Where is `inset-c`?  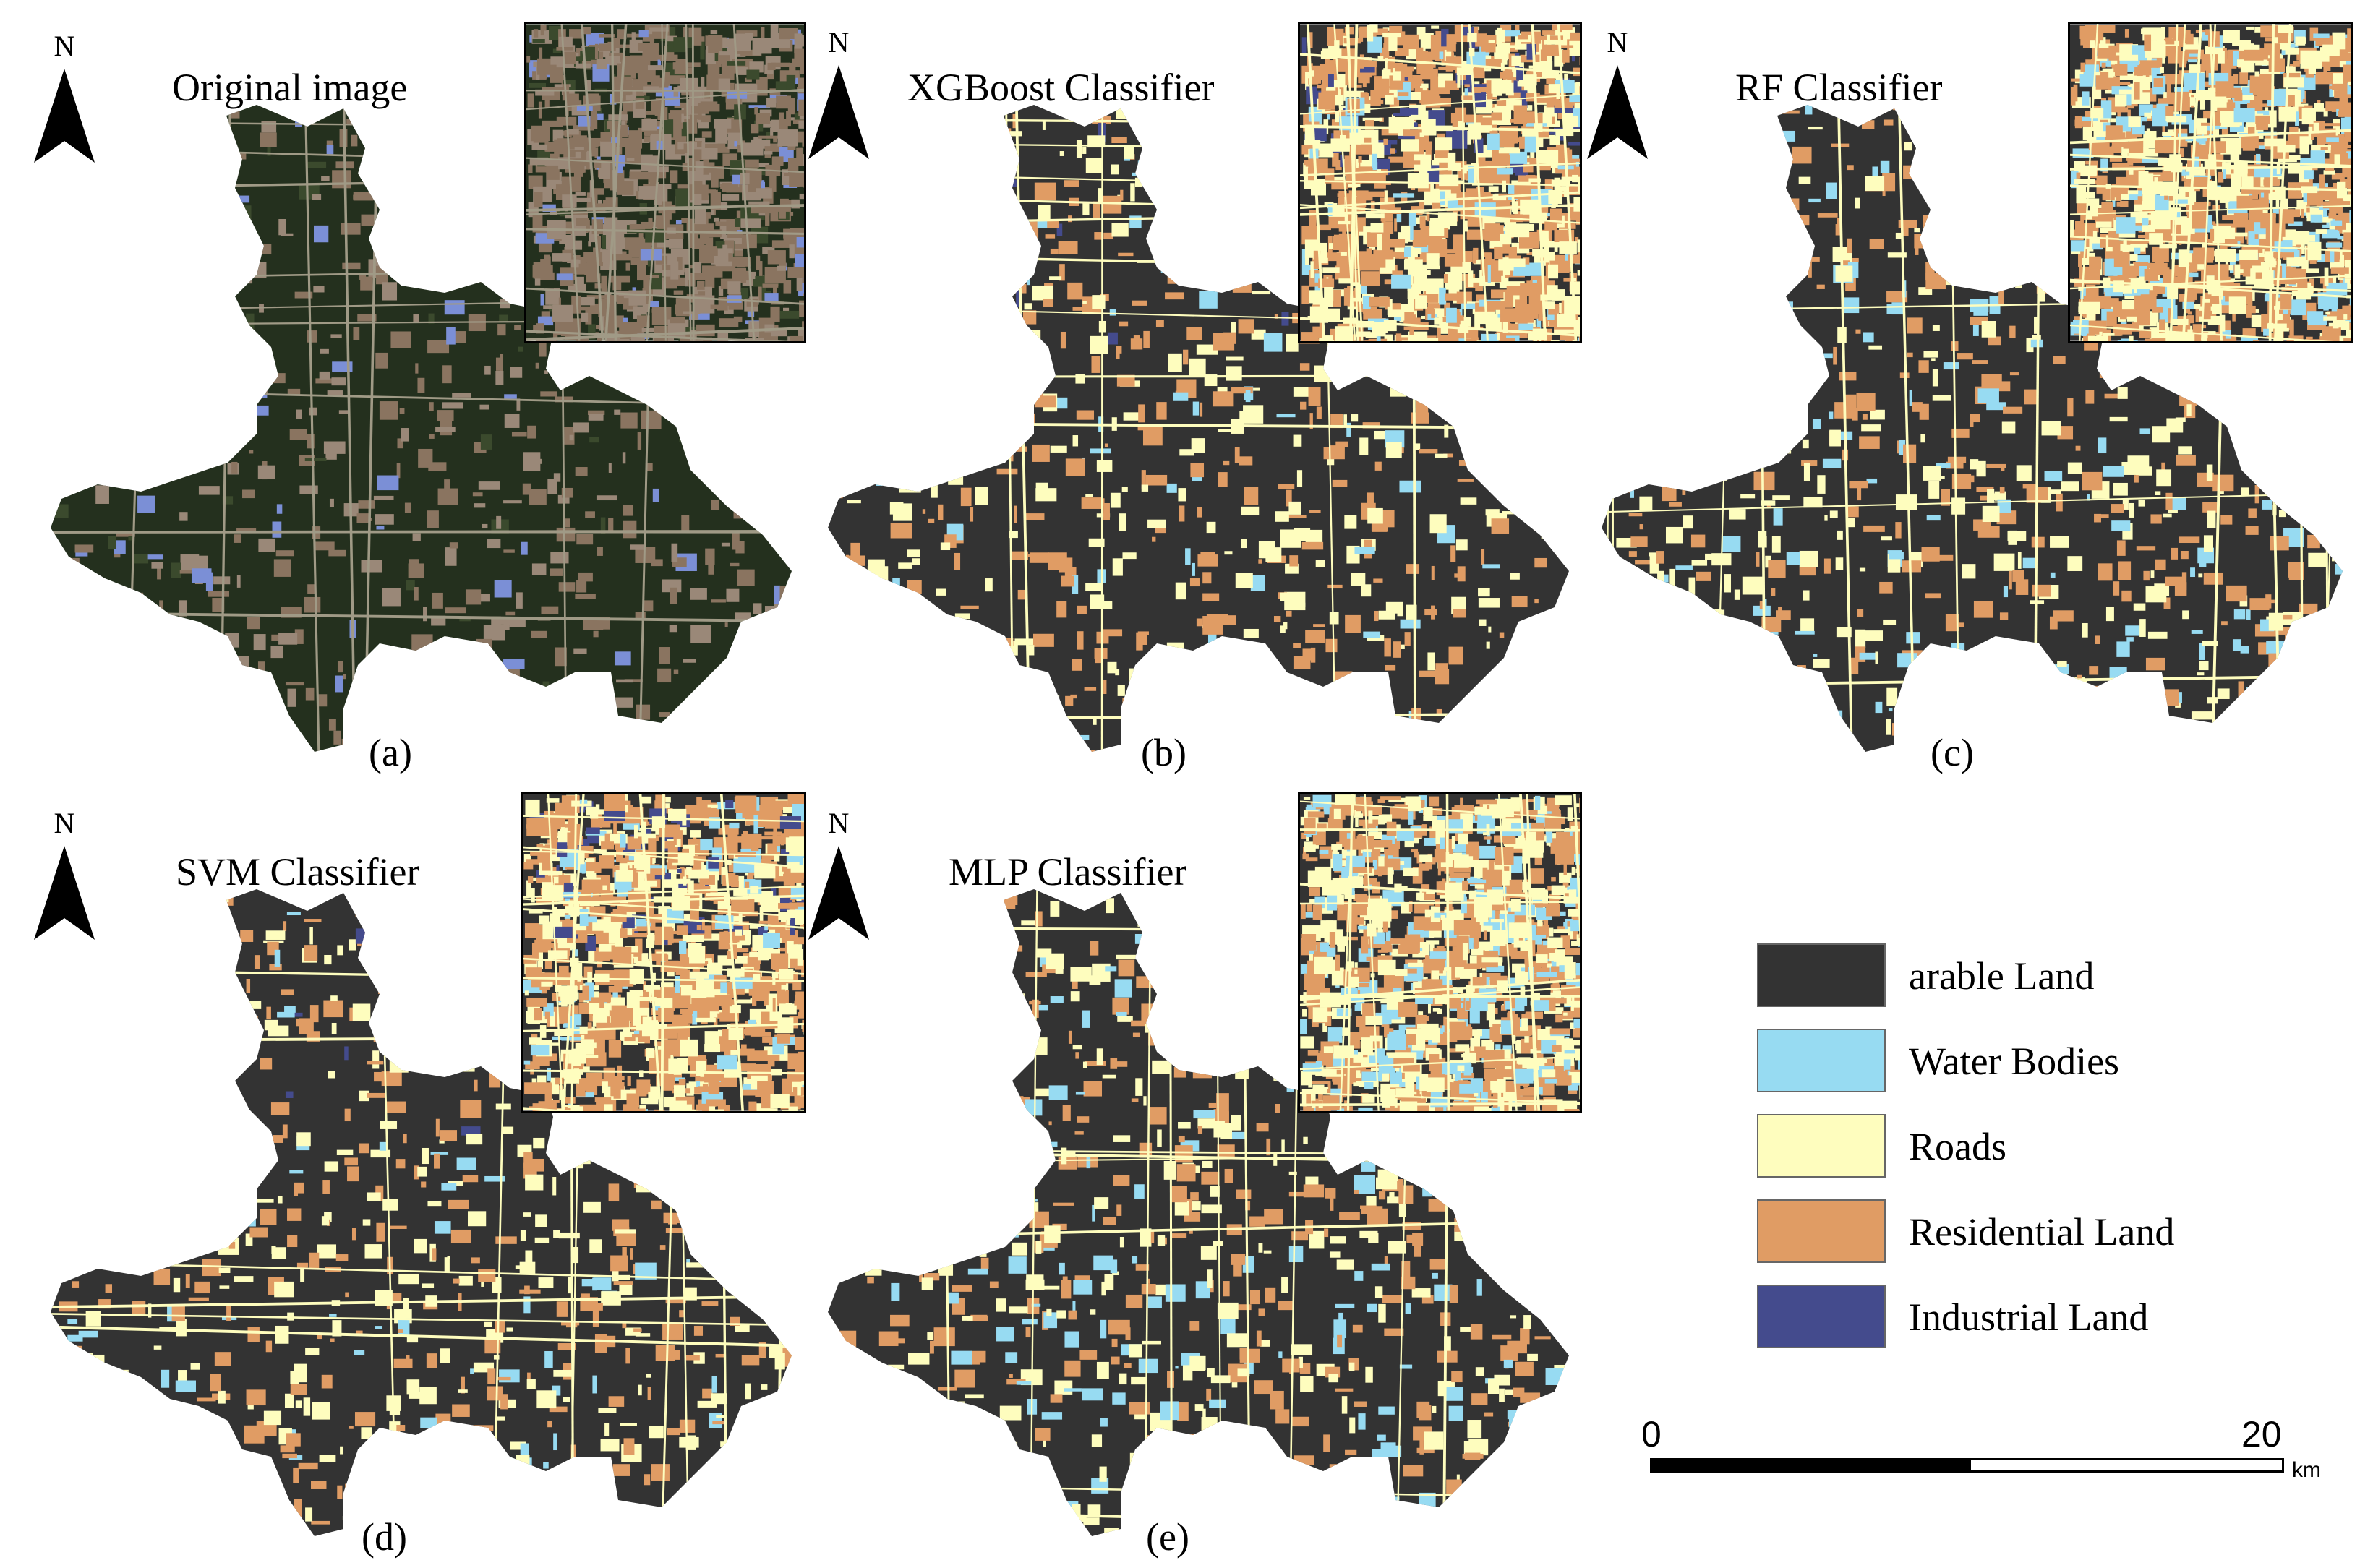 inset-c is located at coordinates (2210, 182).